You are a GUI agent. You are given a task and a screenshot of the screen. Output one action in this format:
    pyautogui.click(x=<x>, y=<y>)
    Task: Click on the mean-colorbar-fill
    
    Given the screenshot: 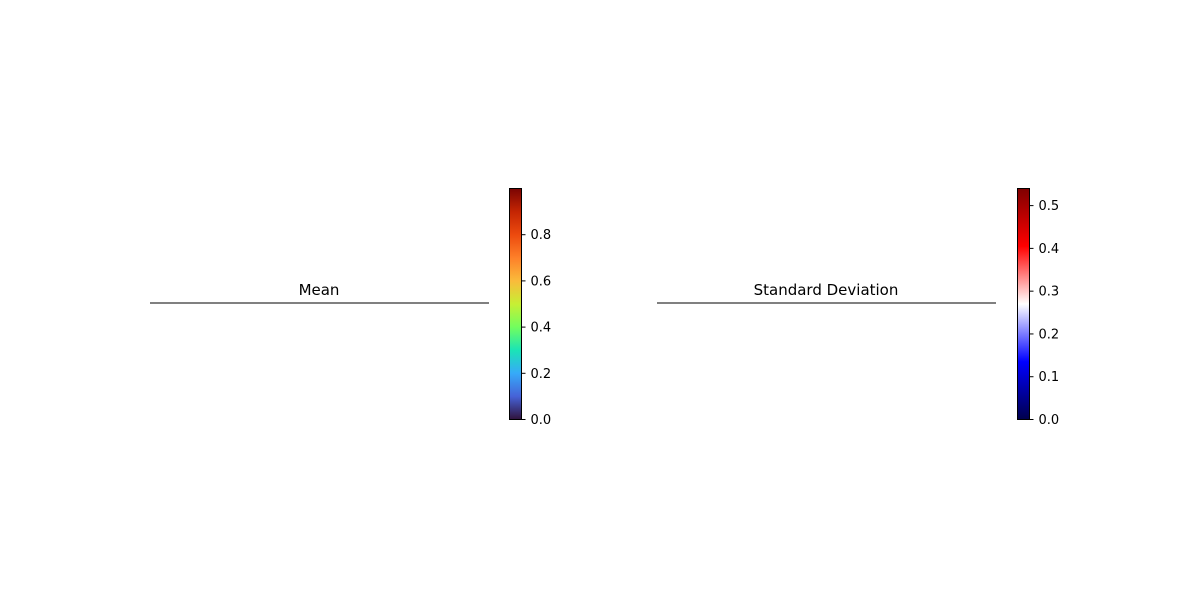 What is the action you would take?
    pyautogui.click(x=515, y=304)
    